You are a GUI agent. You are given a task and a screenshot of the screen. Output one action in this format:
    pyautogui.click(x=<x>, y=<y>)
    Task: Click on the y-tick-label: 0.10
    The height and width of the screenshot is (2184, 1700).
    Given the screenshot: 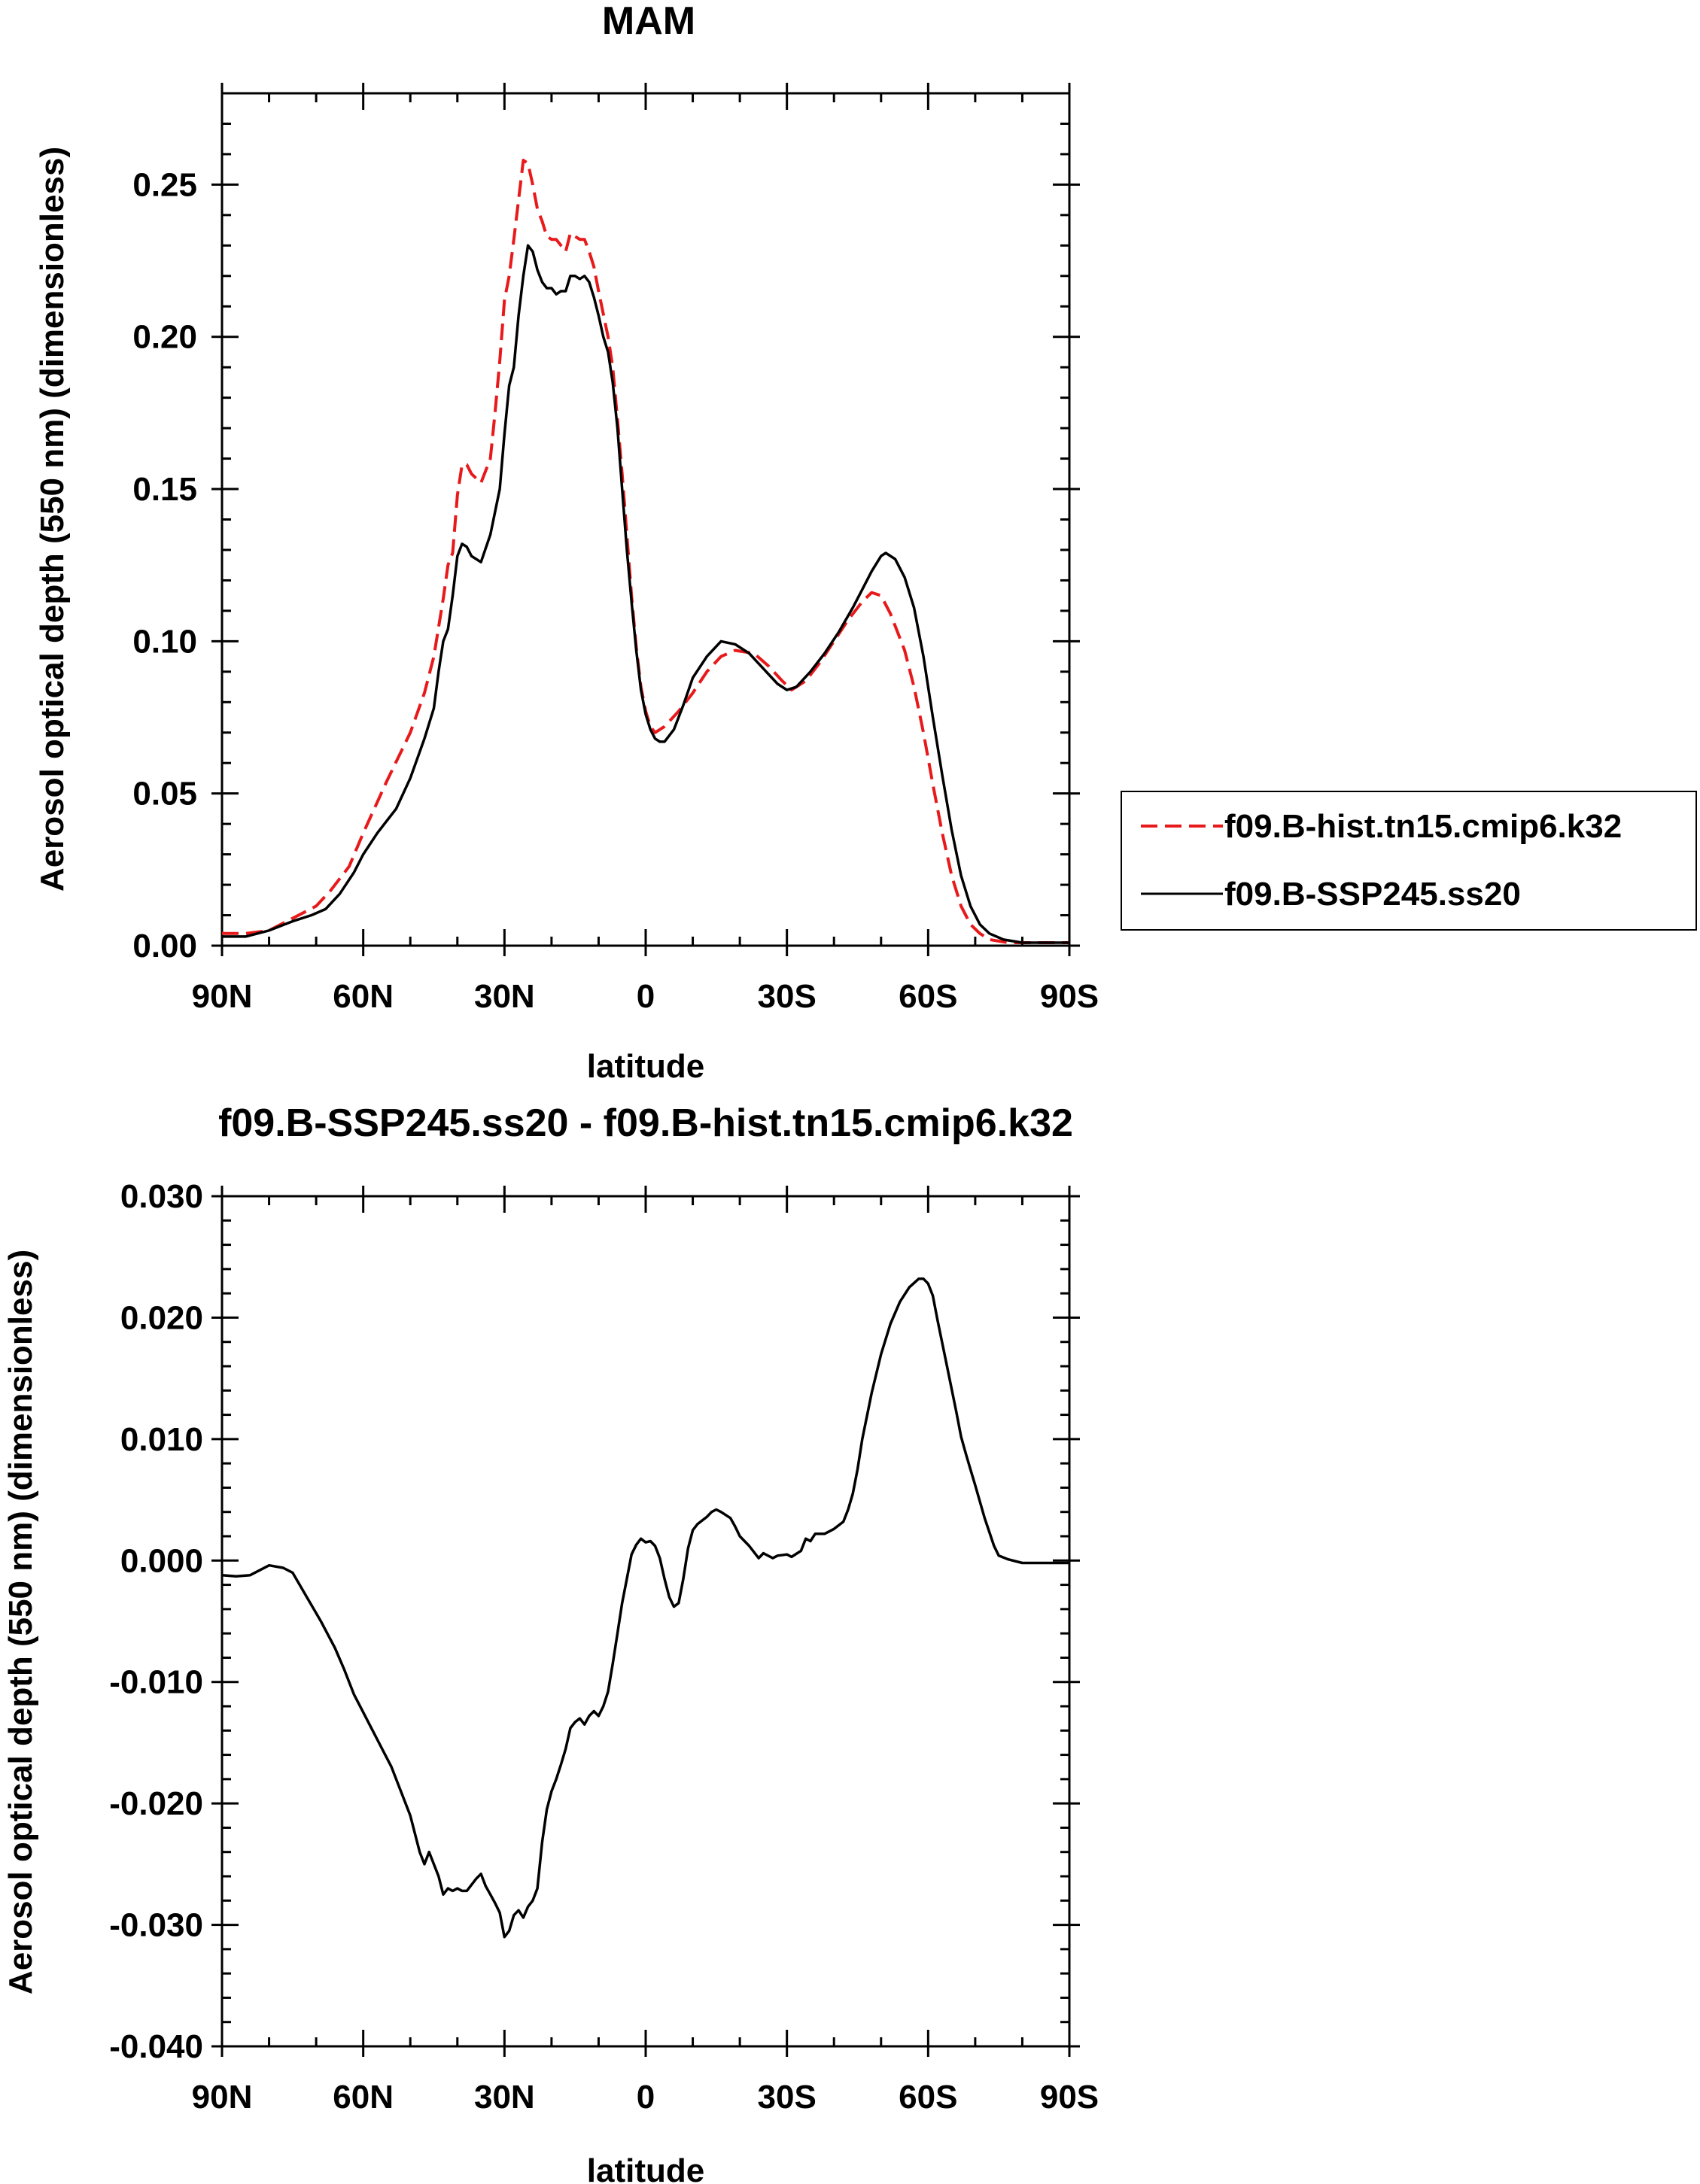 What is the action you would take?
    pyautogui.click(x=164, y=641)
    